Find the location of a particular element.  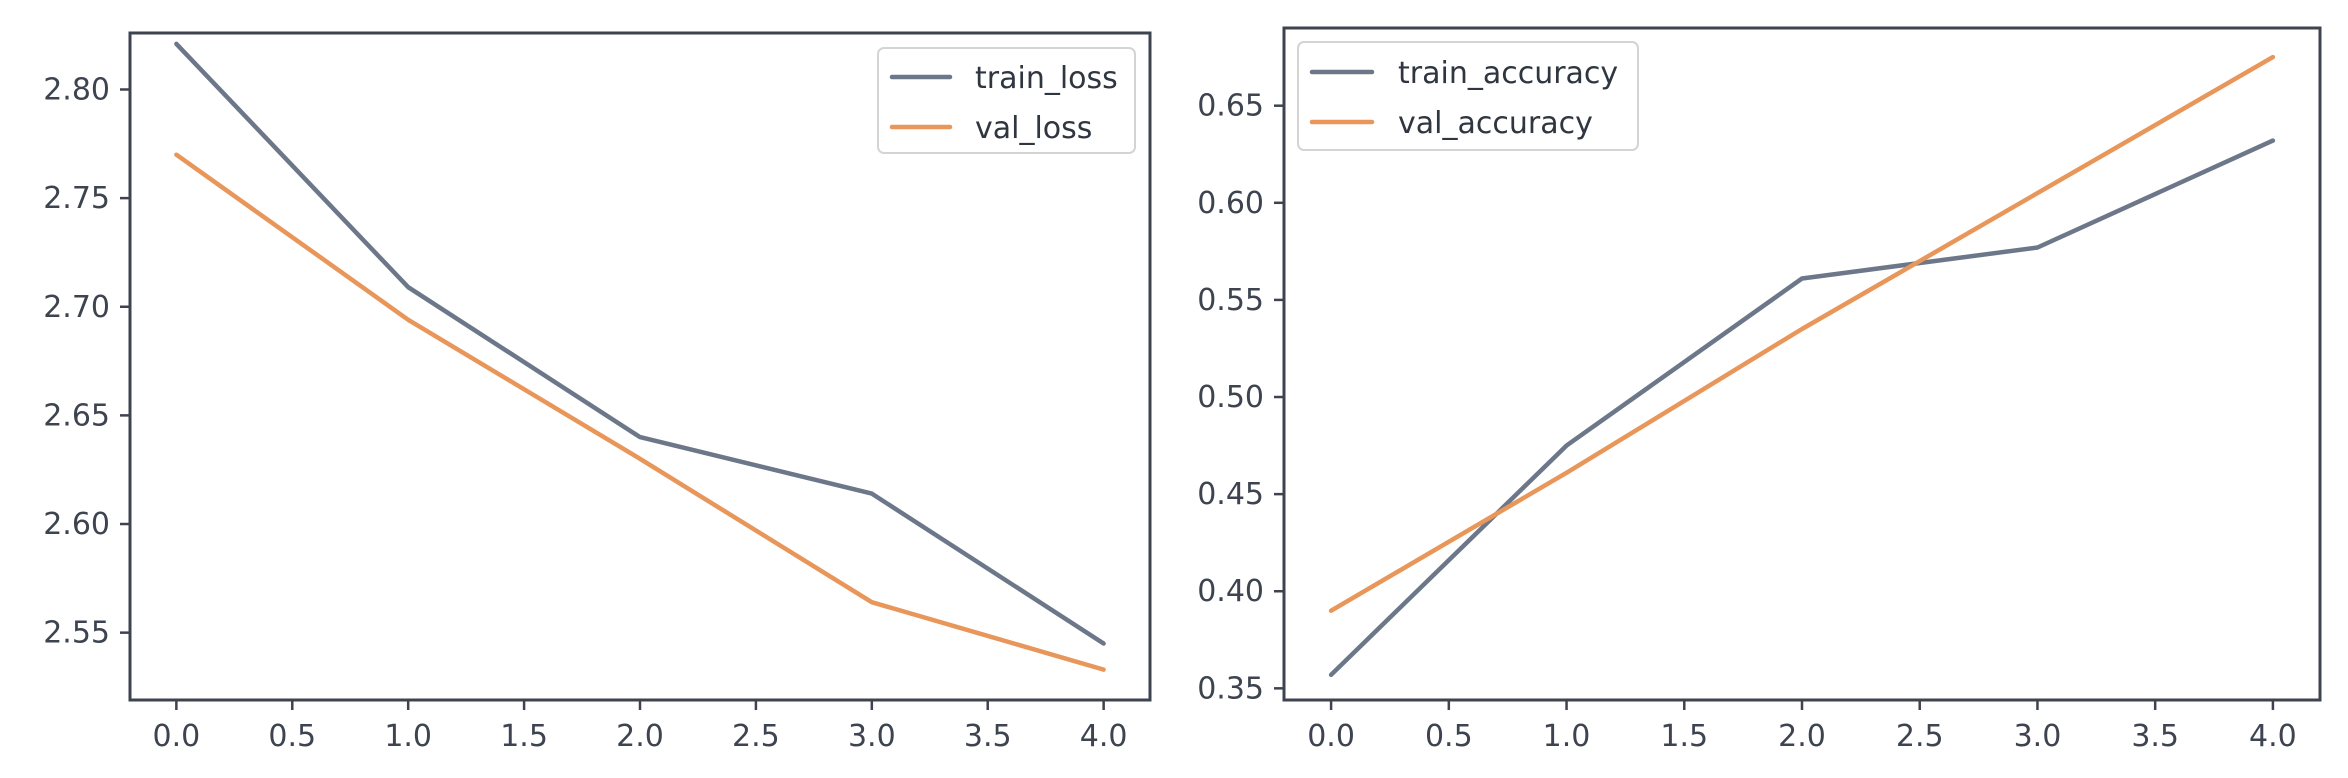

accuracy-chart-y-axis: 0.35 0.40 0.45 0.50 0.55 0.60 0.65 is located at coordinates (1240, 397).